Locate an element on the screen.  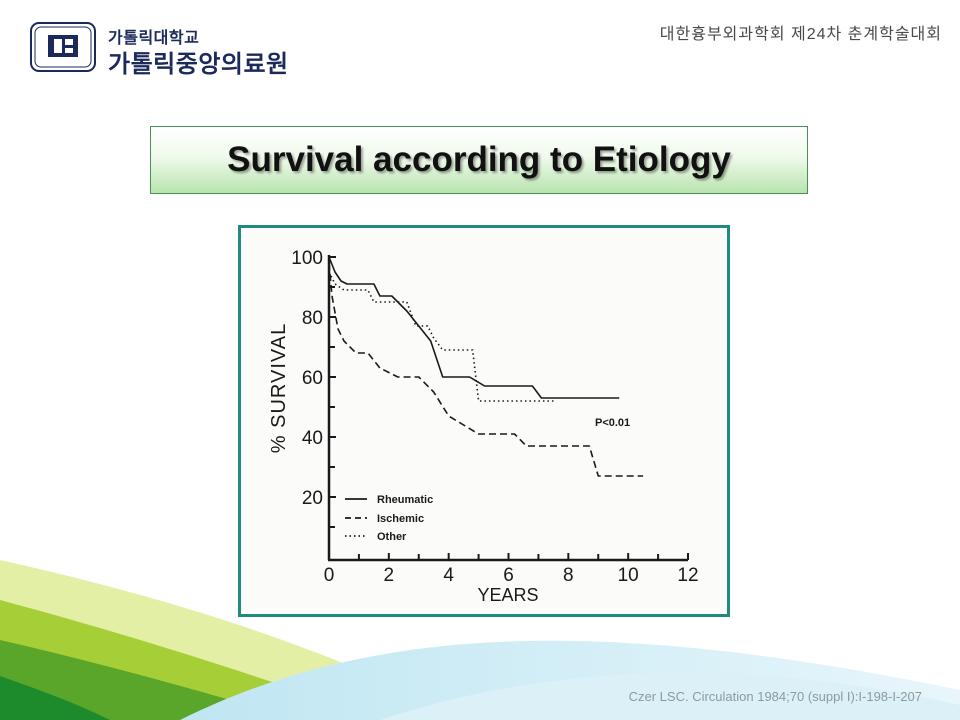
series-line-ischemic is located at coordinates (486, 369).